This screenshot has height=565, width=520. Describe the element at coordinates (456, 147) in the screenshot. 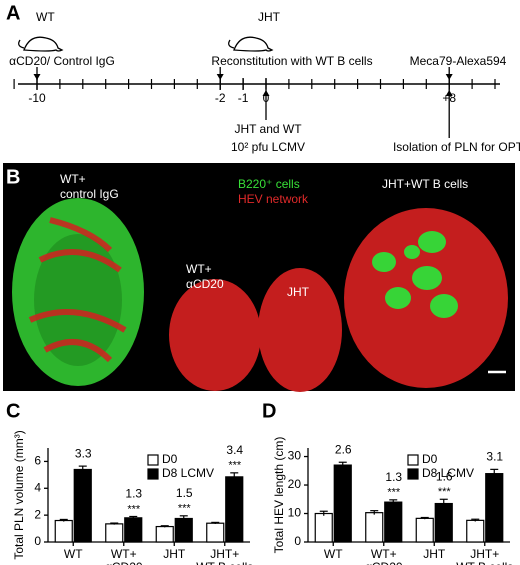

I see `label: Isolation of PLN for OPT` at that location.